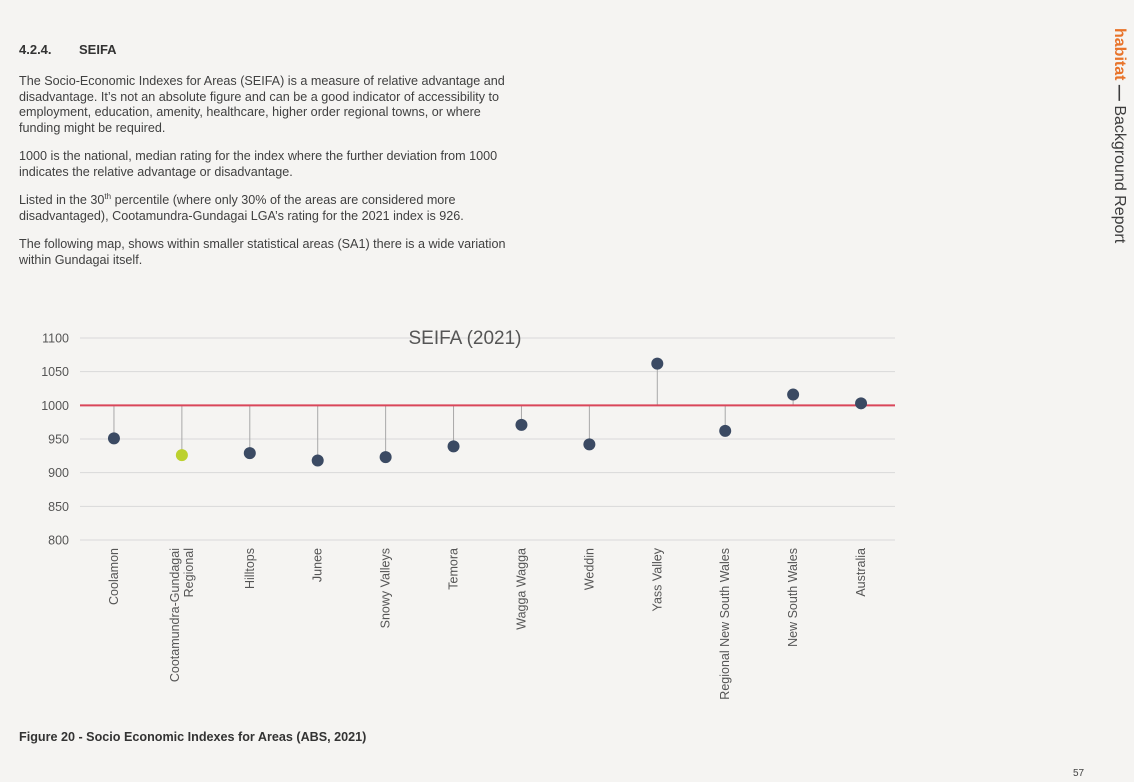 The height and width of the screenshot is (782, 1134). I want to click on y-tick-label: 950, so click(58, 440).